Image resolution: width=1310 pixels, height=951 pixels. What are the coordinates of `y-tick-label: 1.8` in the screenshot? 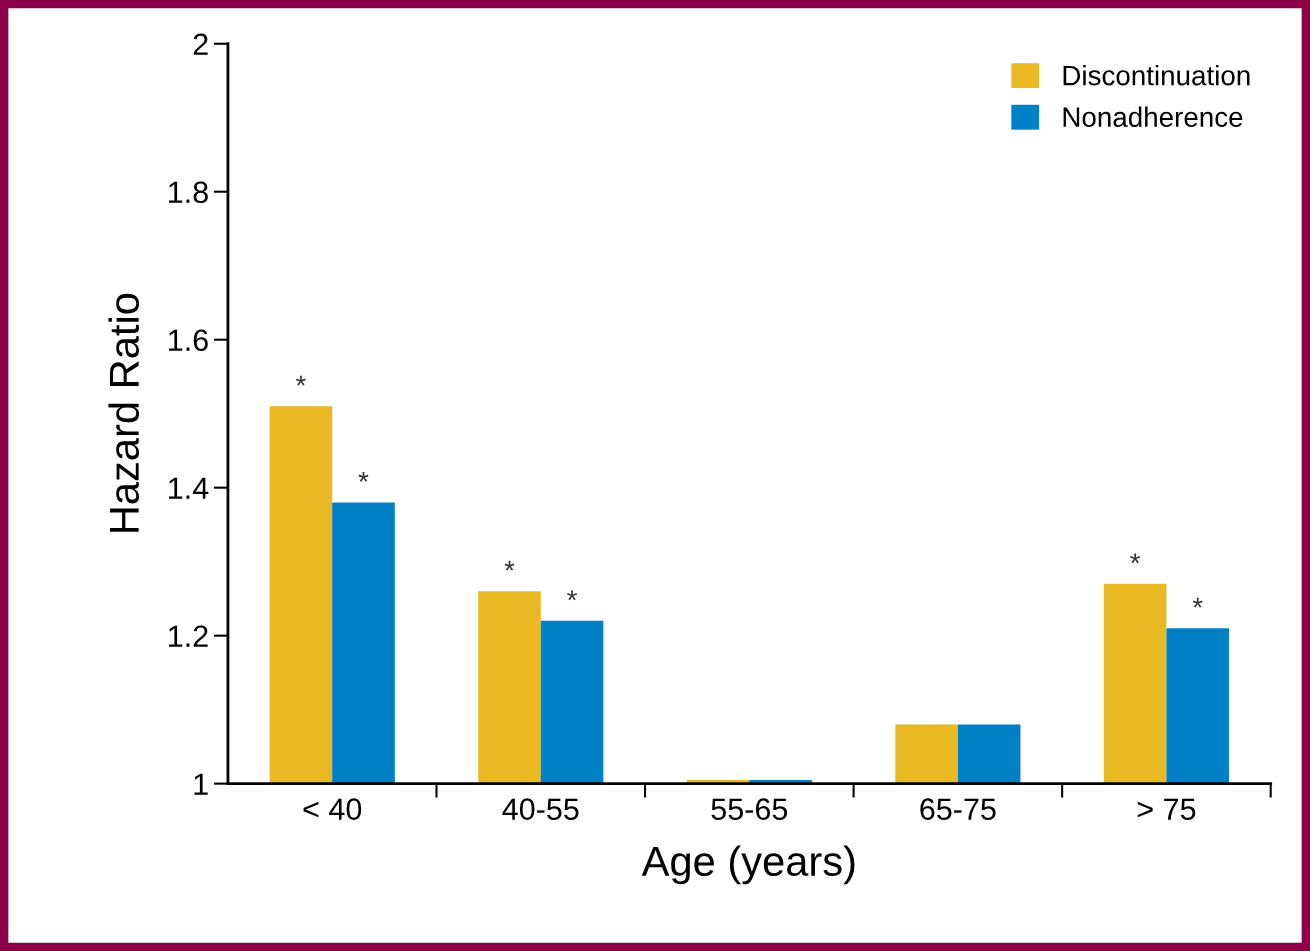 It's located at (188, 192).